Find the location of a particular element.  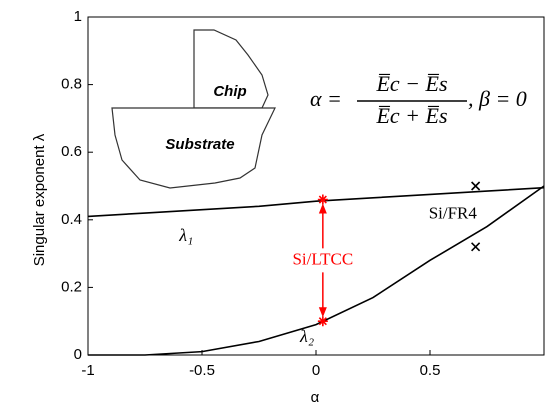

y-tick-label: 0.2 is located at coordinates (71, 286).